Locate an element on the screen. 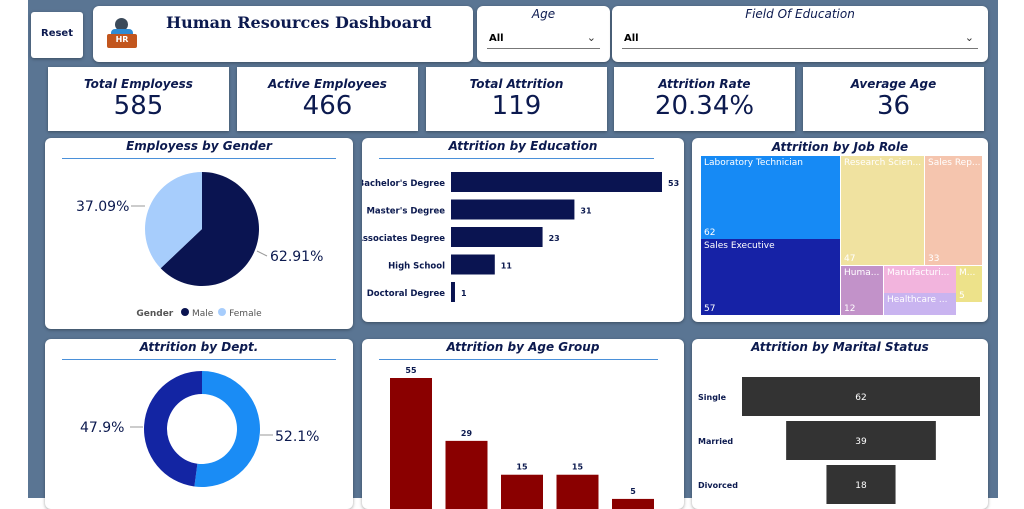 The image size is (1024, 509). pie-label-female: 37.09% is located at coordinates (102, 207).